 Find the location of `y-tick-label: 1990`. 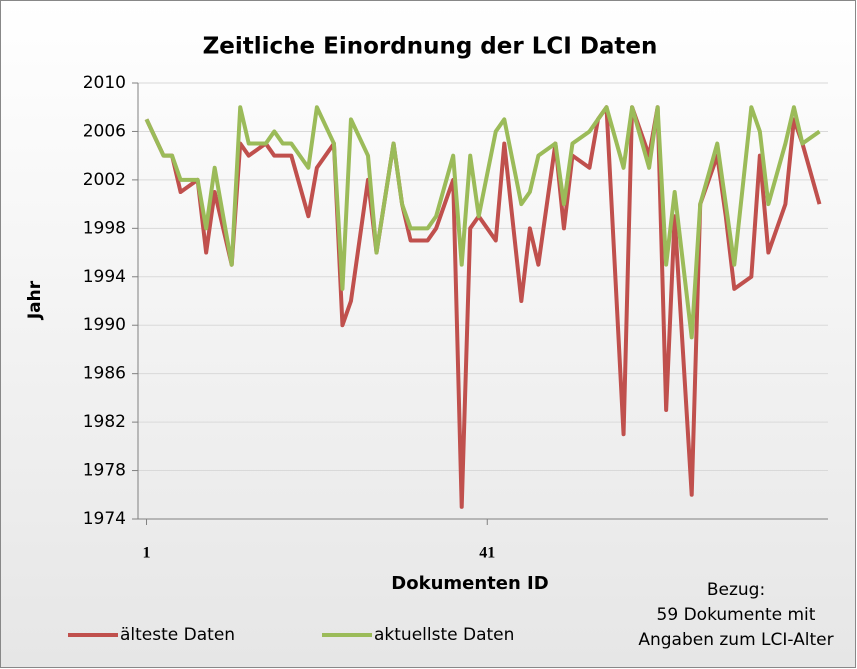

y-tick-label: 1990 is located at coordinates (104, 325).